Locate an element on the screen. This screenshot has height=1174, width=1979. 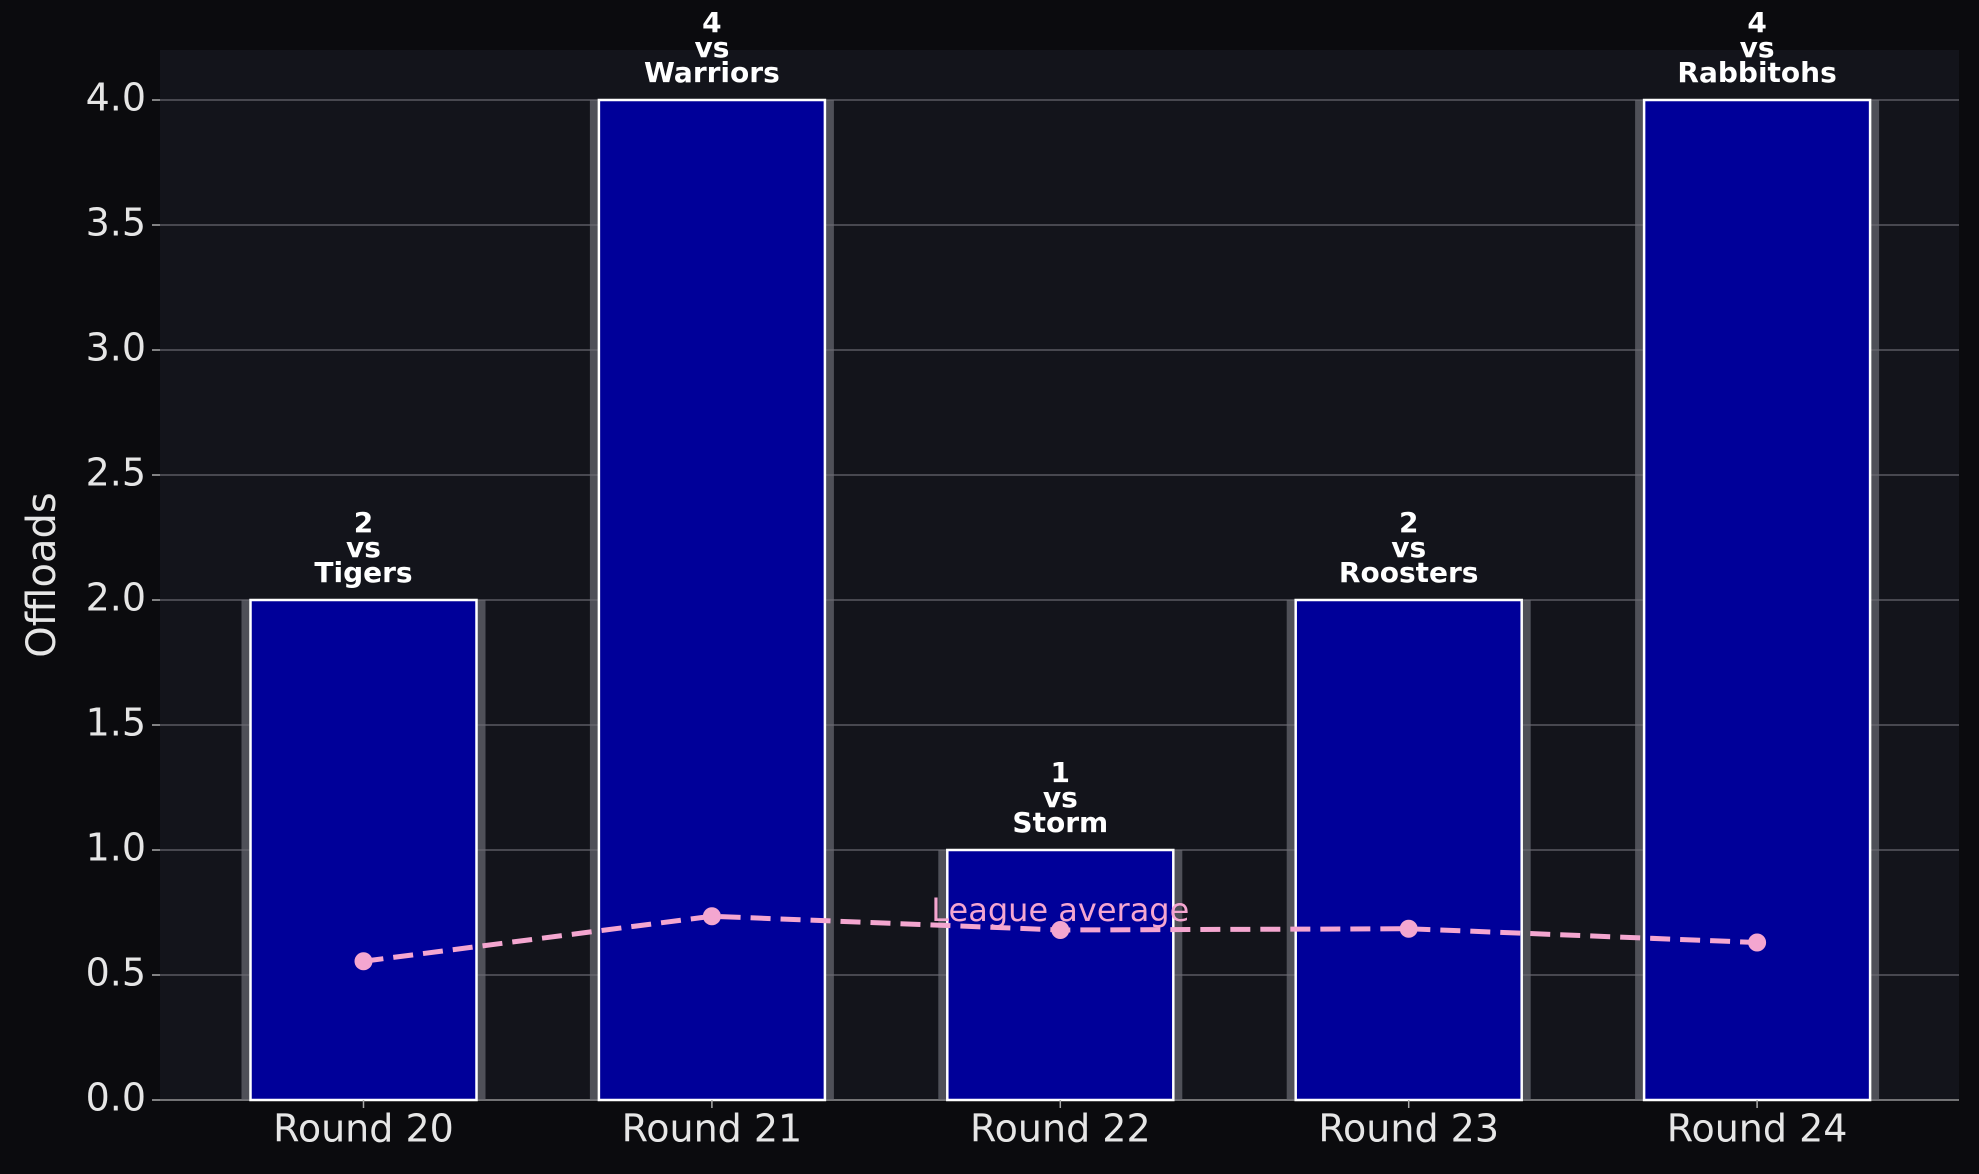
bar-matchup-label: Storm is located at coordinates (1060, 822).